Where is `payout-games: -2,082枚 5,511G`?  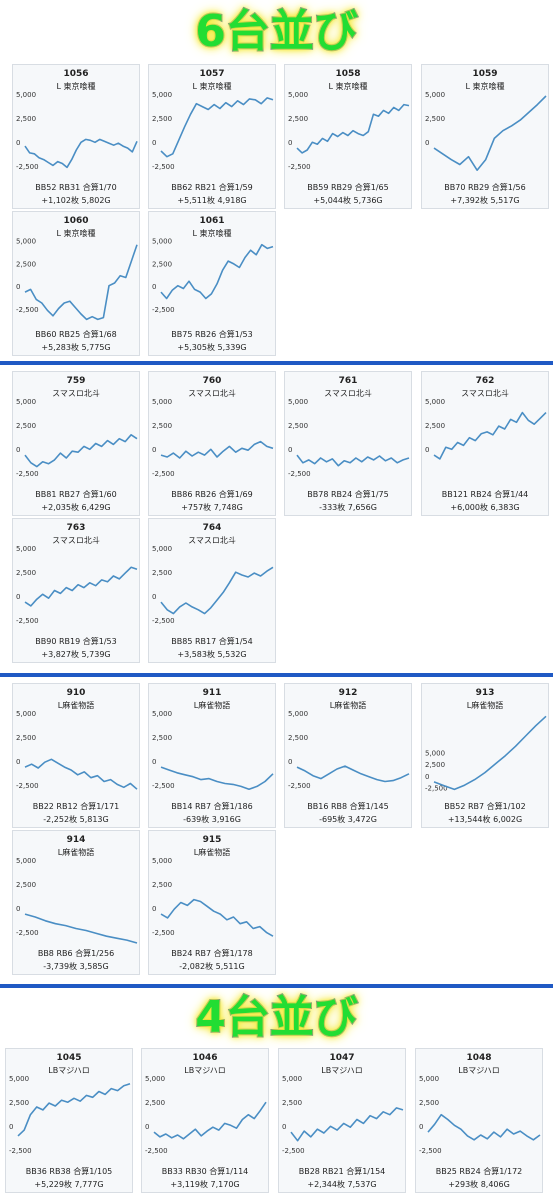 payout-games: -2,082枚 5,511G is located at coordinates (212, 966).